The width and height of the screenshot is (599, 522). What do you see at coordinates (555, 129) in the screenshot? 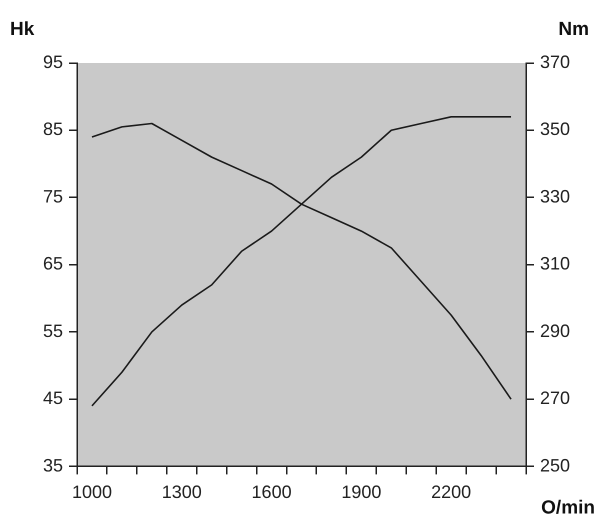
I see `y2-tick-label: 350` at bounding box center [555, 129].